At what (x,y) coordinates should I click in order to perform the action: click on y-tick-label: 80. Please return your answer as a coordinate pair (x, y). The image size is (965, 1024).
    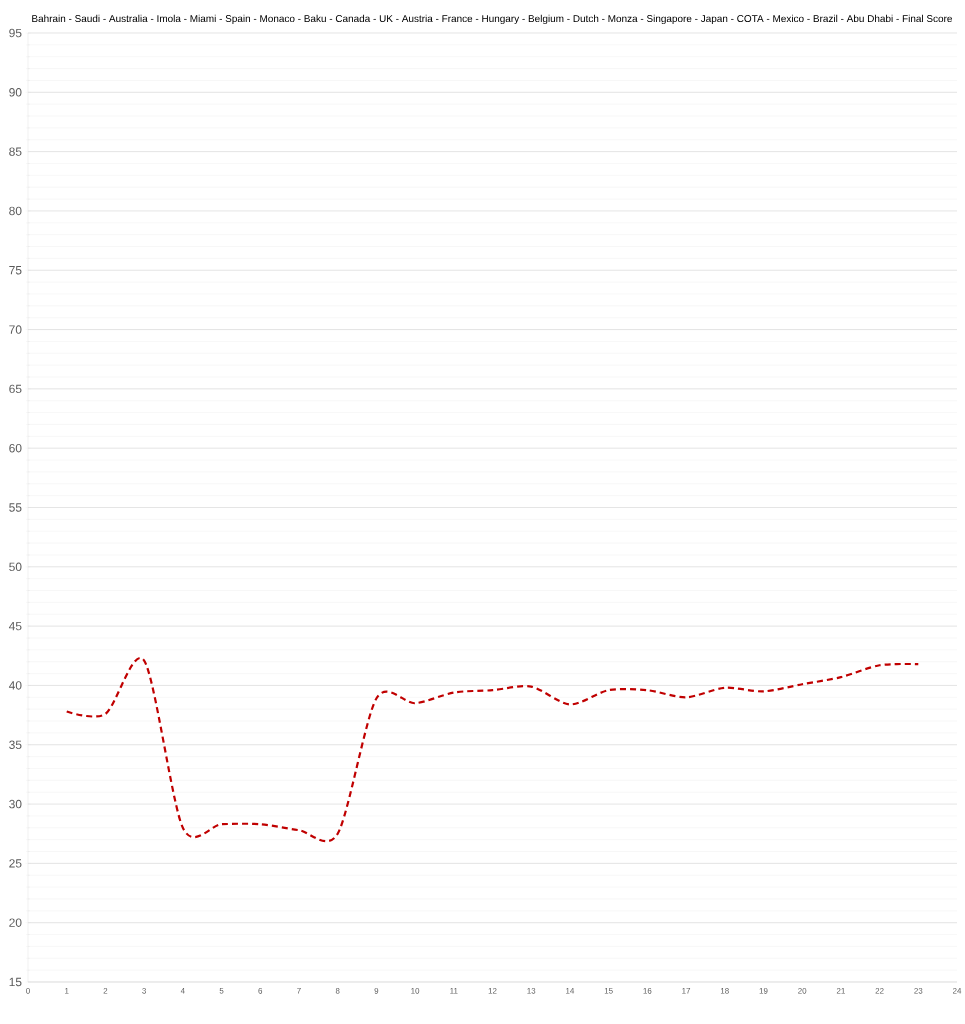
    Looking at the image, I should click on (15, 211).